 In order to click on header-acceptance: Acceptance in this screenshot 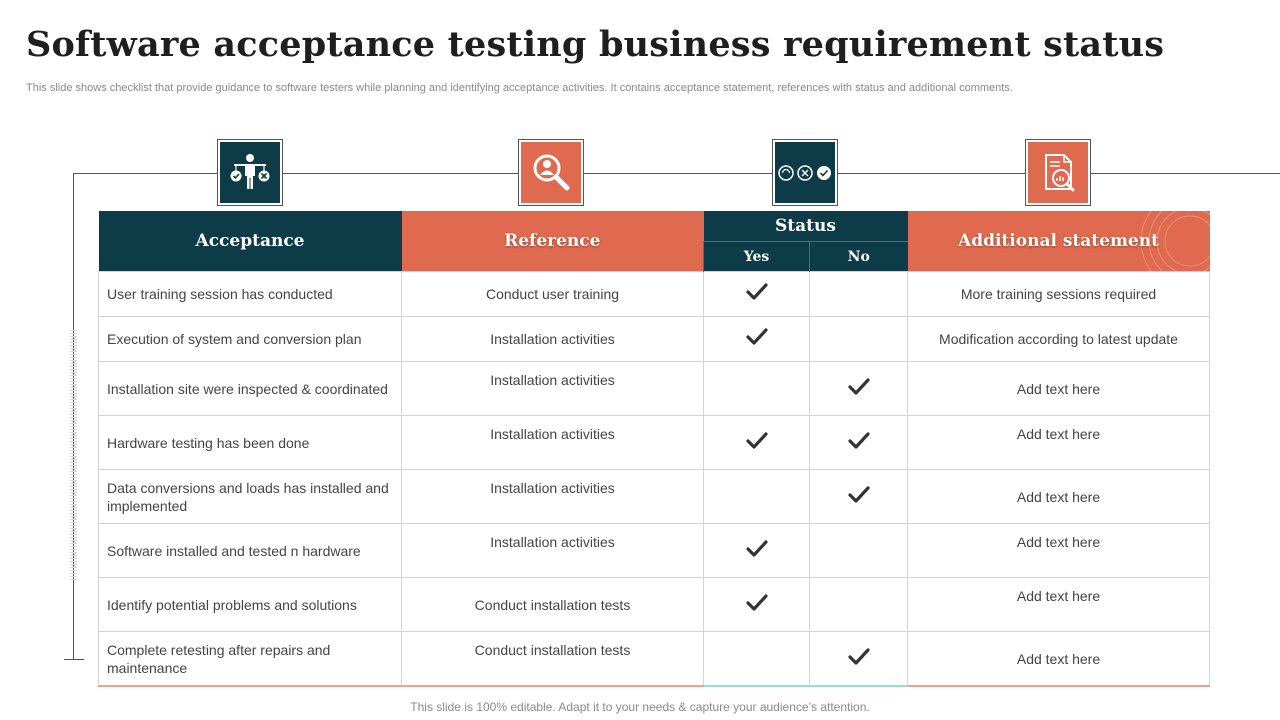, I will do `click(250, 241)`.